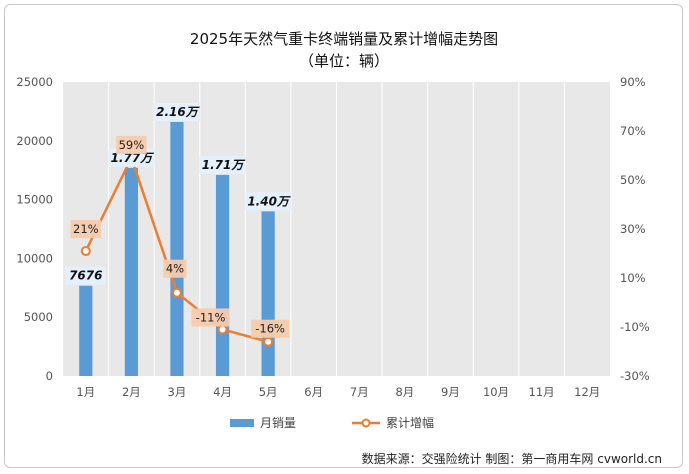 The image size is (689, 474). I want to click on y-left-tick-label: 15000, so click(34, 200).